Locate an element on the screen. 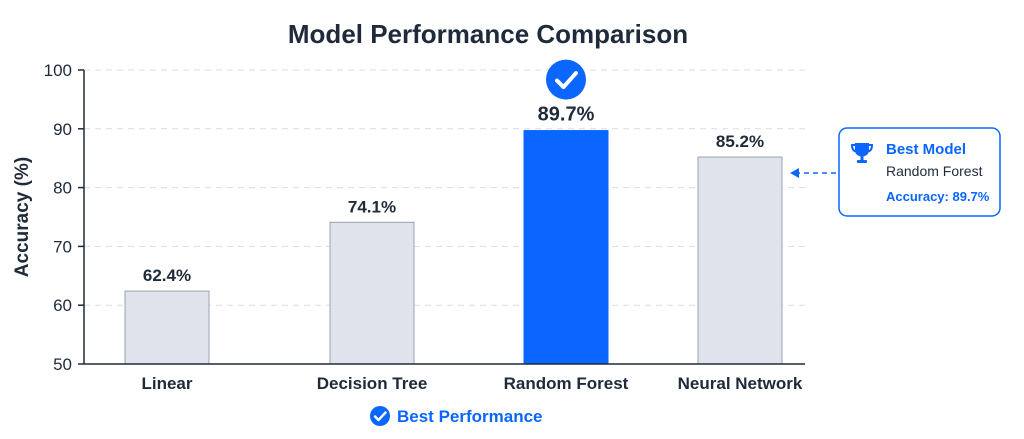 The height and width of the screenshot is (439, 1024). annotation-arrowhead is located at coordinates (794, 173).